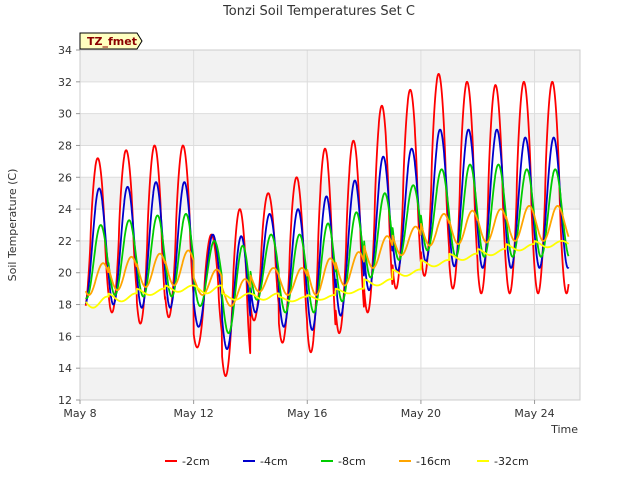 The width and height of the screenshot is (640, 480). Describe the element at coordinates (65, 400) in the screenshot. I see `y-tick-label: 12` at that location.